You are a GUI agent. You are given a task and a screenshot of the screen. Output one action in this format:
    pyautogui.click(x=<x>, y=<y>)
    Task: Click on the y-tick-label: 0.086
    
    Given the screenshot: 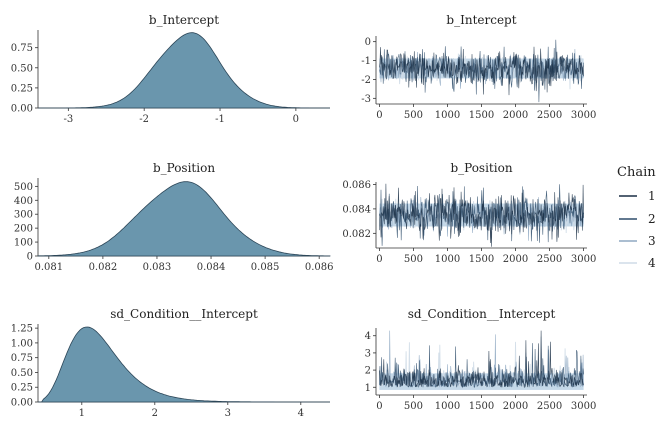 What is the action you would take?
    pyautogui.click(x=356, y=185)
    